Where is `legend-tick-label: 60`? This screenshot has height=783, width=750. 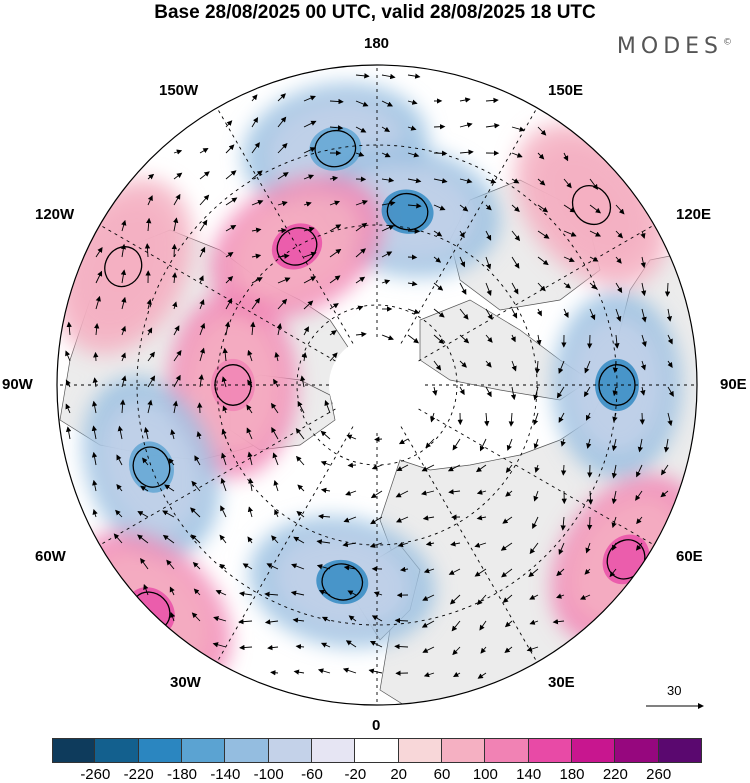
legend-tick-label: 60 is located at coordinates (442, 774).